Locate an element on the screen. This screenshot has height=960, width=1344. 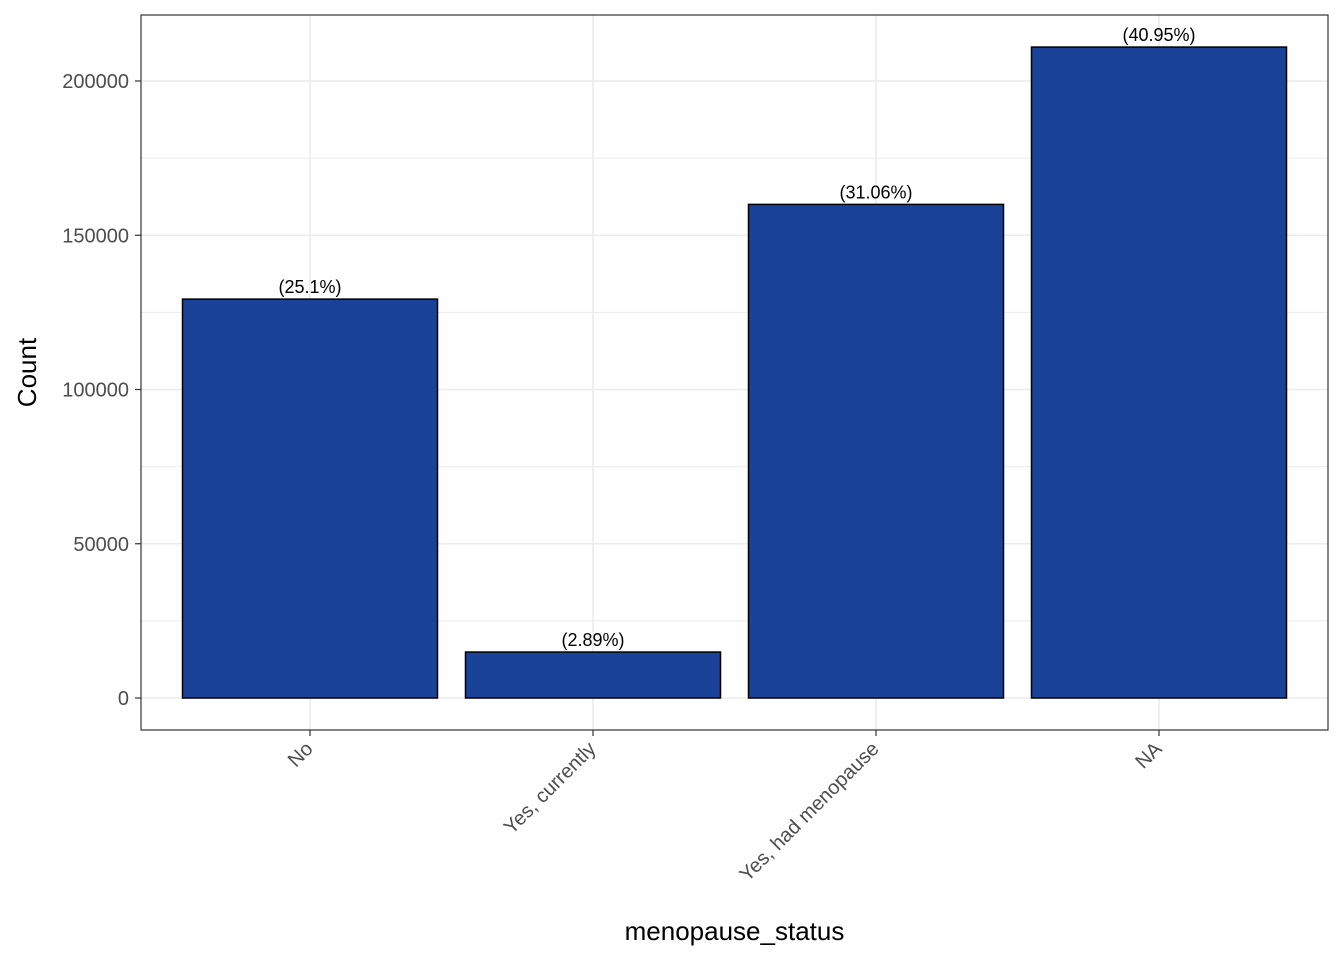
y-axis-title: Count is located at coordinates (27, 372).